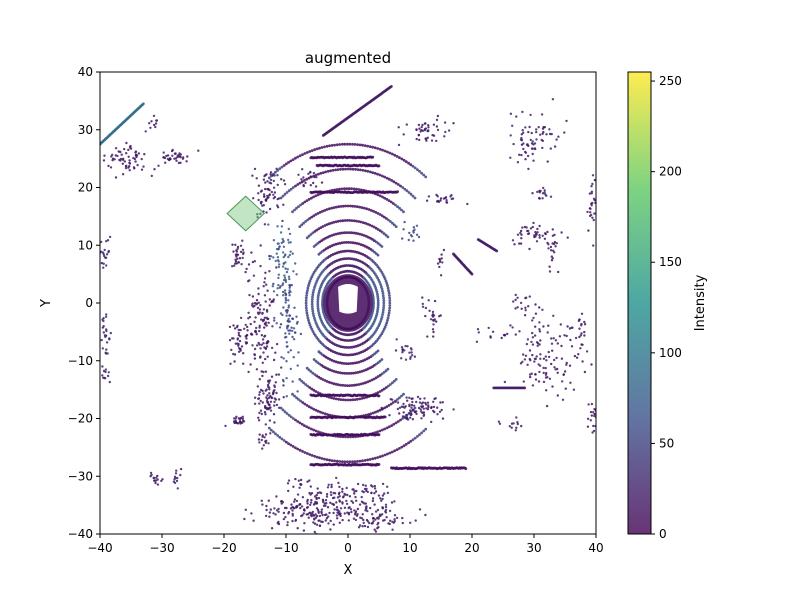 This screenshot has height=604, width=800. Describe the element at coordinates (348, 570) in the screenshot. I see `x-axis-label: X` at that location.